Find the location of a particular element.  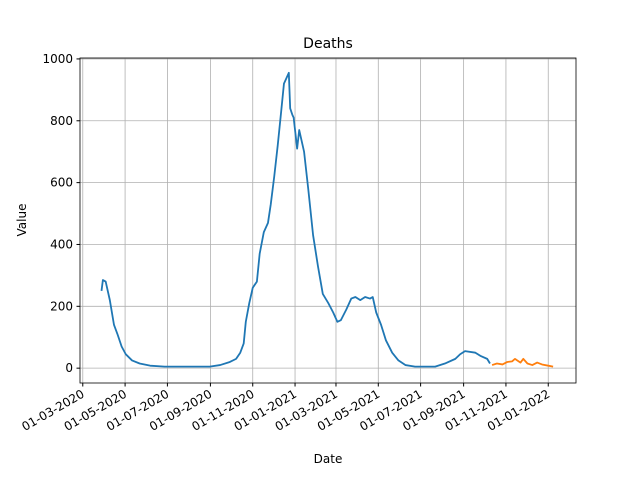

y-tick-label: 800 is located at coordinates (61, 121).